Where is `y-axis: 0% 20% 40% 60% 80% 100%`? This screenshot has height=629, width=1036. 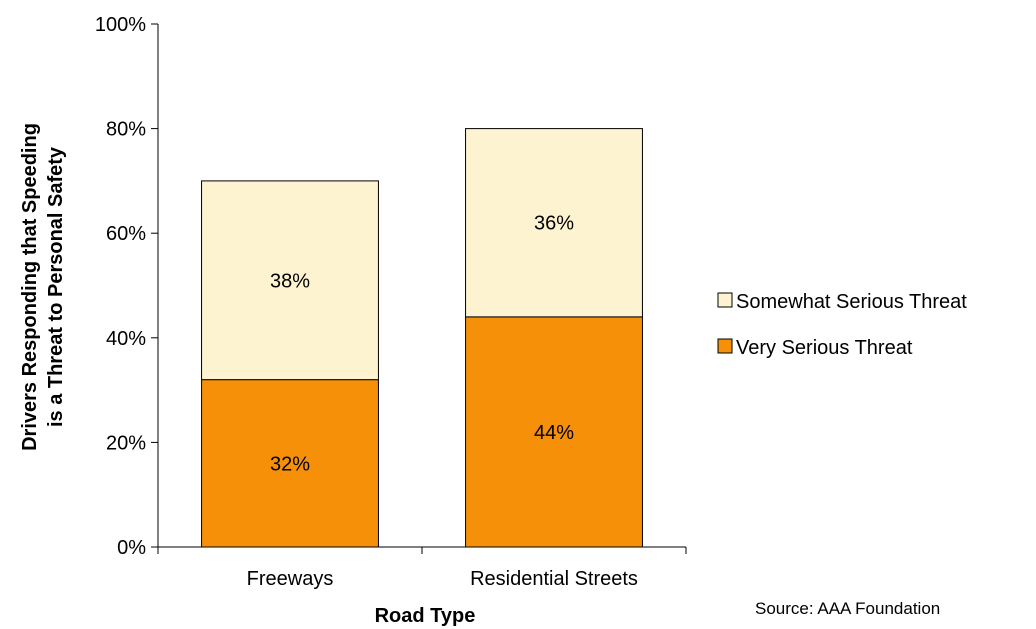 y-axis: 0% 20% 40% 60% 80% 100% is located at coordinates (127, 286).